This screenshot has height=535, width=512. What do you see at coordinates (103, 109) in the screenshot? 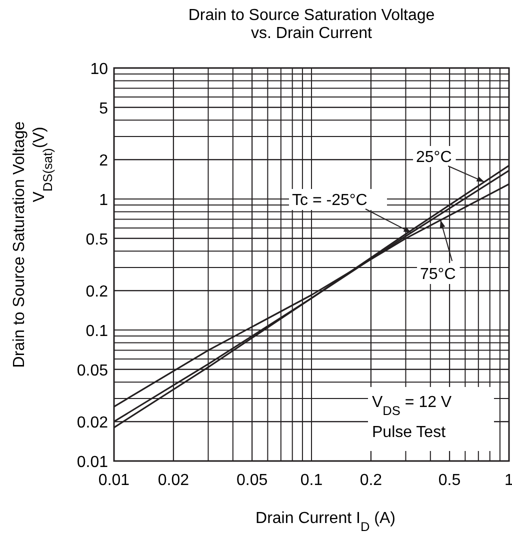
I see `y-tick-label: 5` at bounding box center [103, 109].